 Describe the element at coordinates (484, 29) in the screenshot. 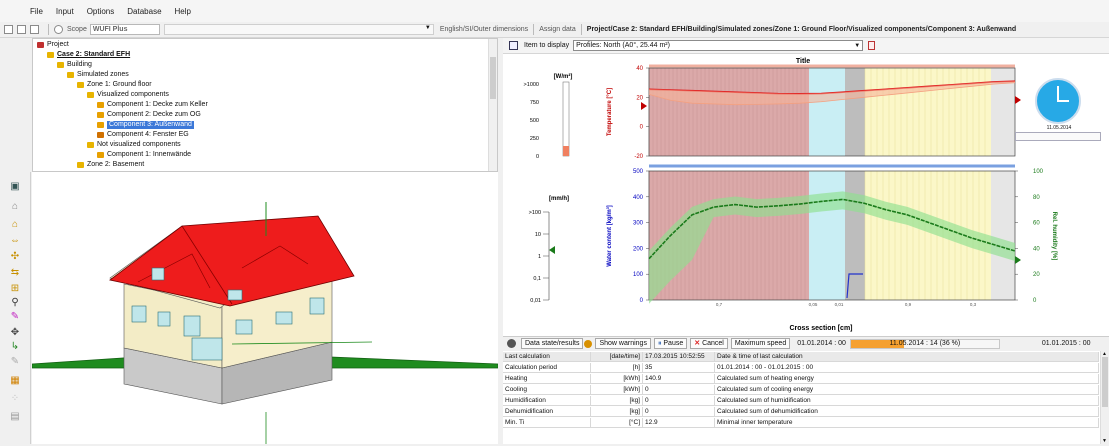

I see `units-label: English/SI/Outer dimensions` at that location.